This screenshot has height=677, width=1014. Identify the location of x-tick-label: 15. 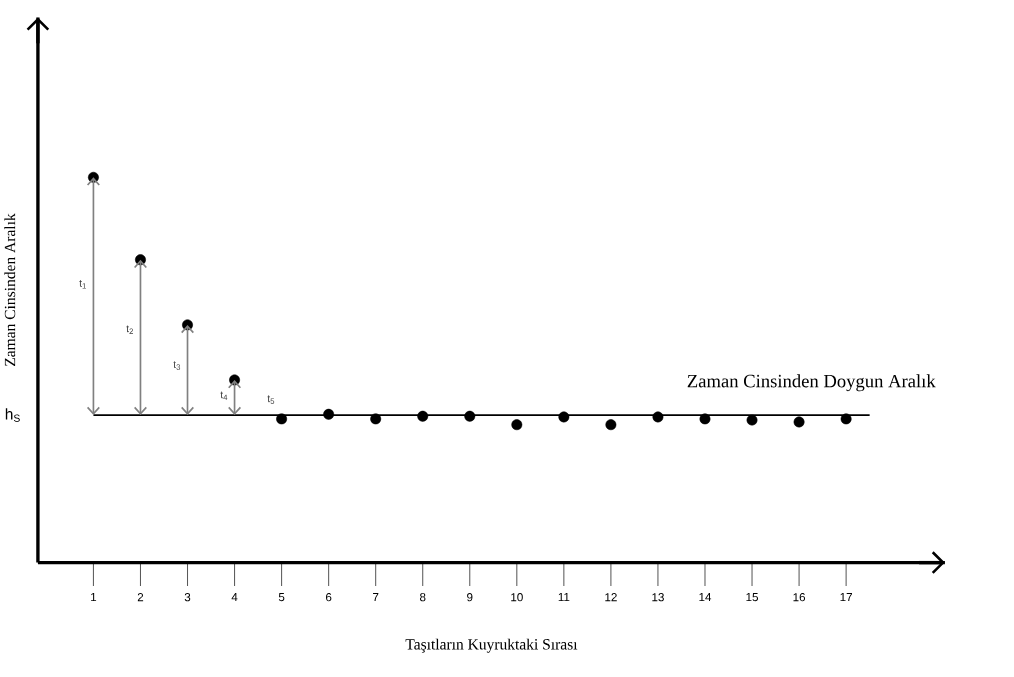
(752, 597).